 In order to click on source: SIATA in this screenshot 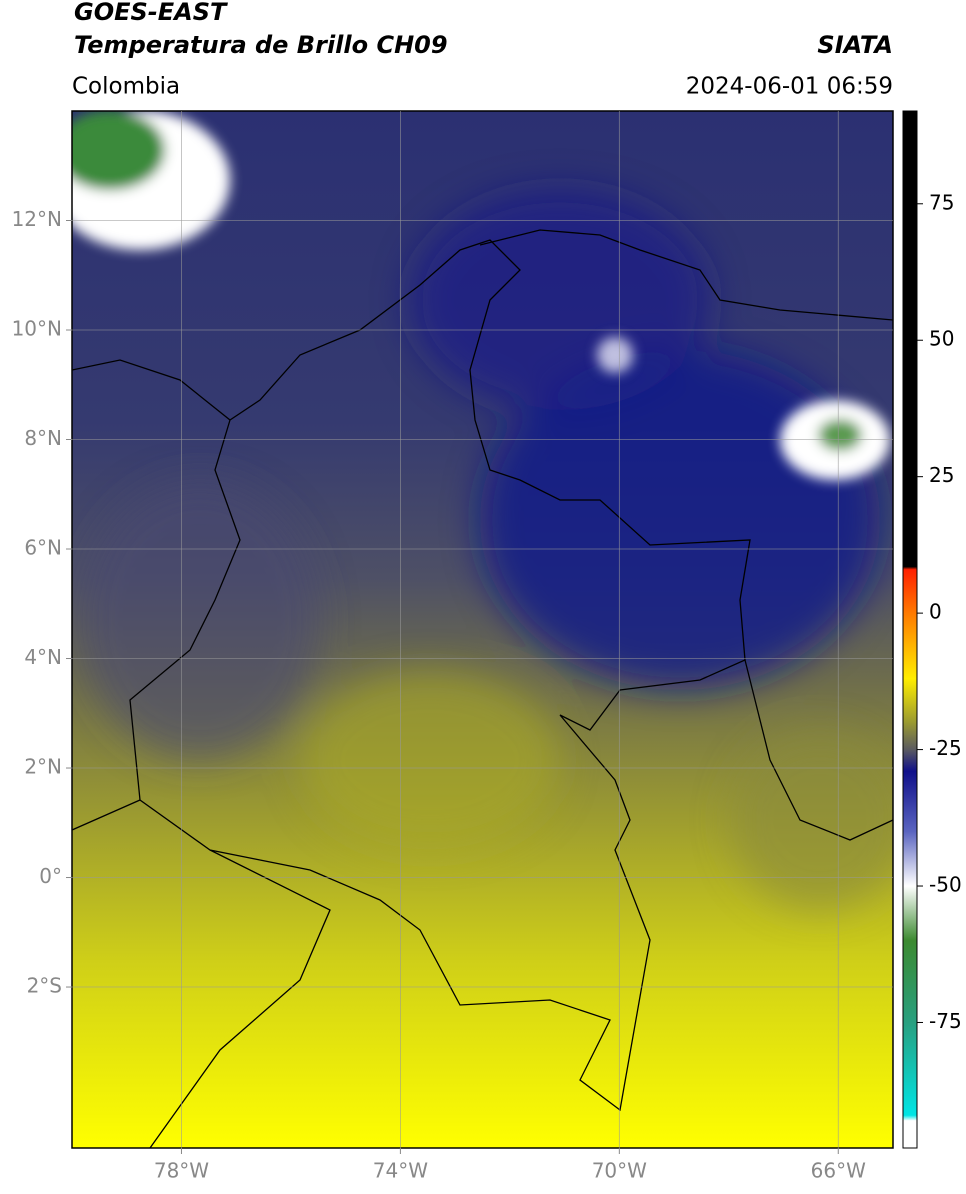, I will do `click(855, 45)`.